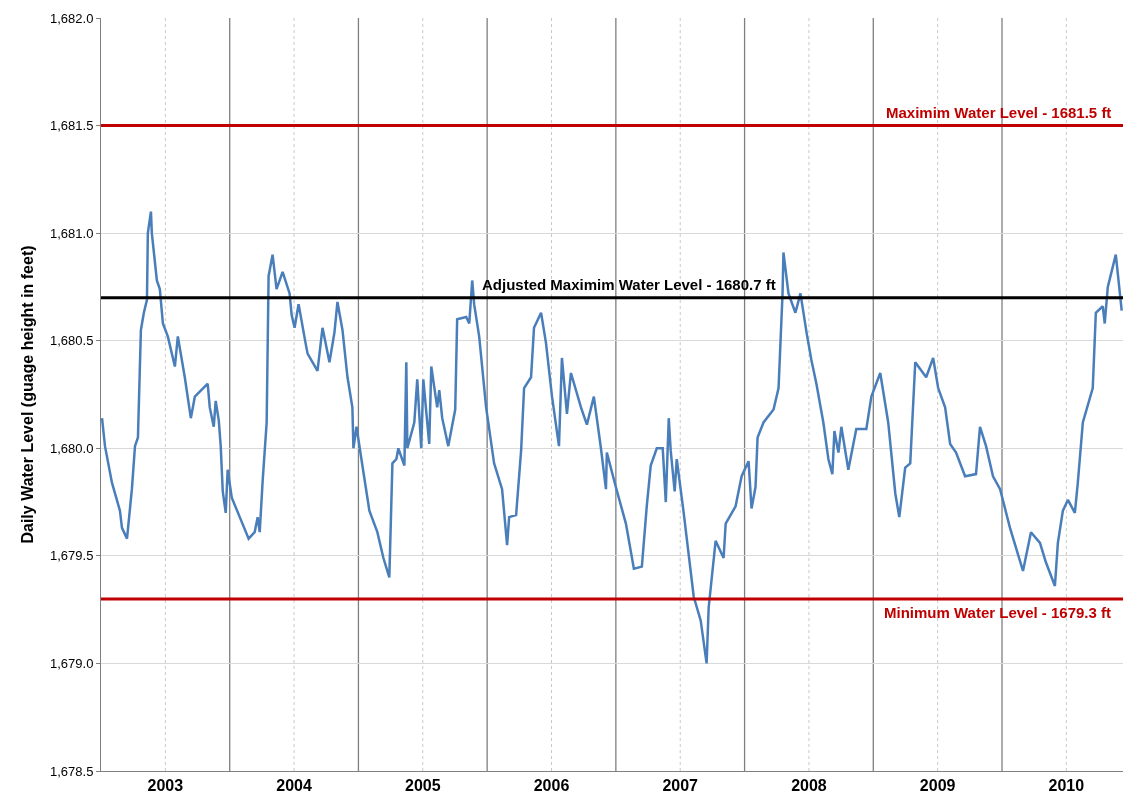  What do you see at coordinates (998, 612) in the screenshot?
I see `ref-line-label: Minimum Water Level - 1679.3 ft` at bounding box center [998, 612].